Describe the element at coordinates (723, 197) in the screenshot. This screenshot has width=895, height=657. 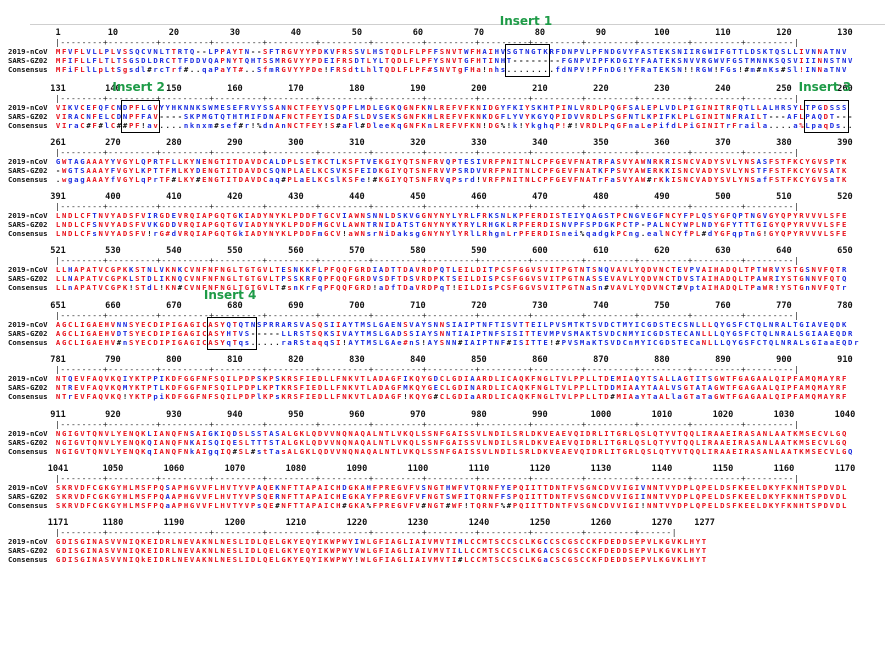
I see `ruler-tick-label: 500` at that location.